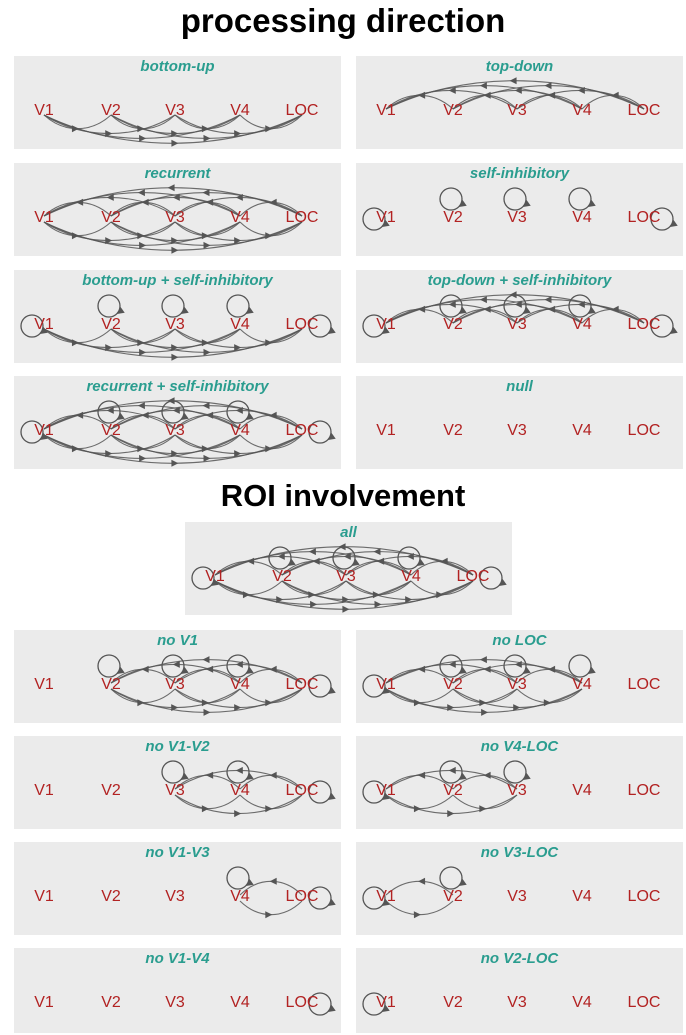 The height and width of the screenshot is (1035, 686). What do you see at coordinates (177, 990) in the screenshot?
I see `model-panel: no V1-V4 V1 V2 V3 V4 LOC` at bounding box center [177, 990].